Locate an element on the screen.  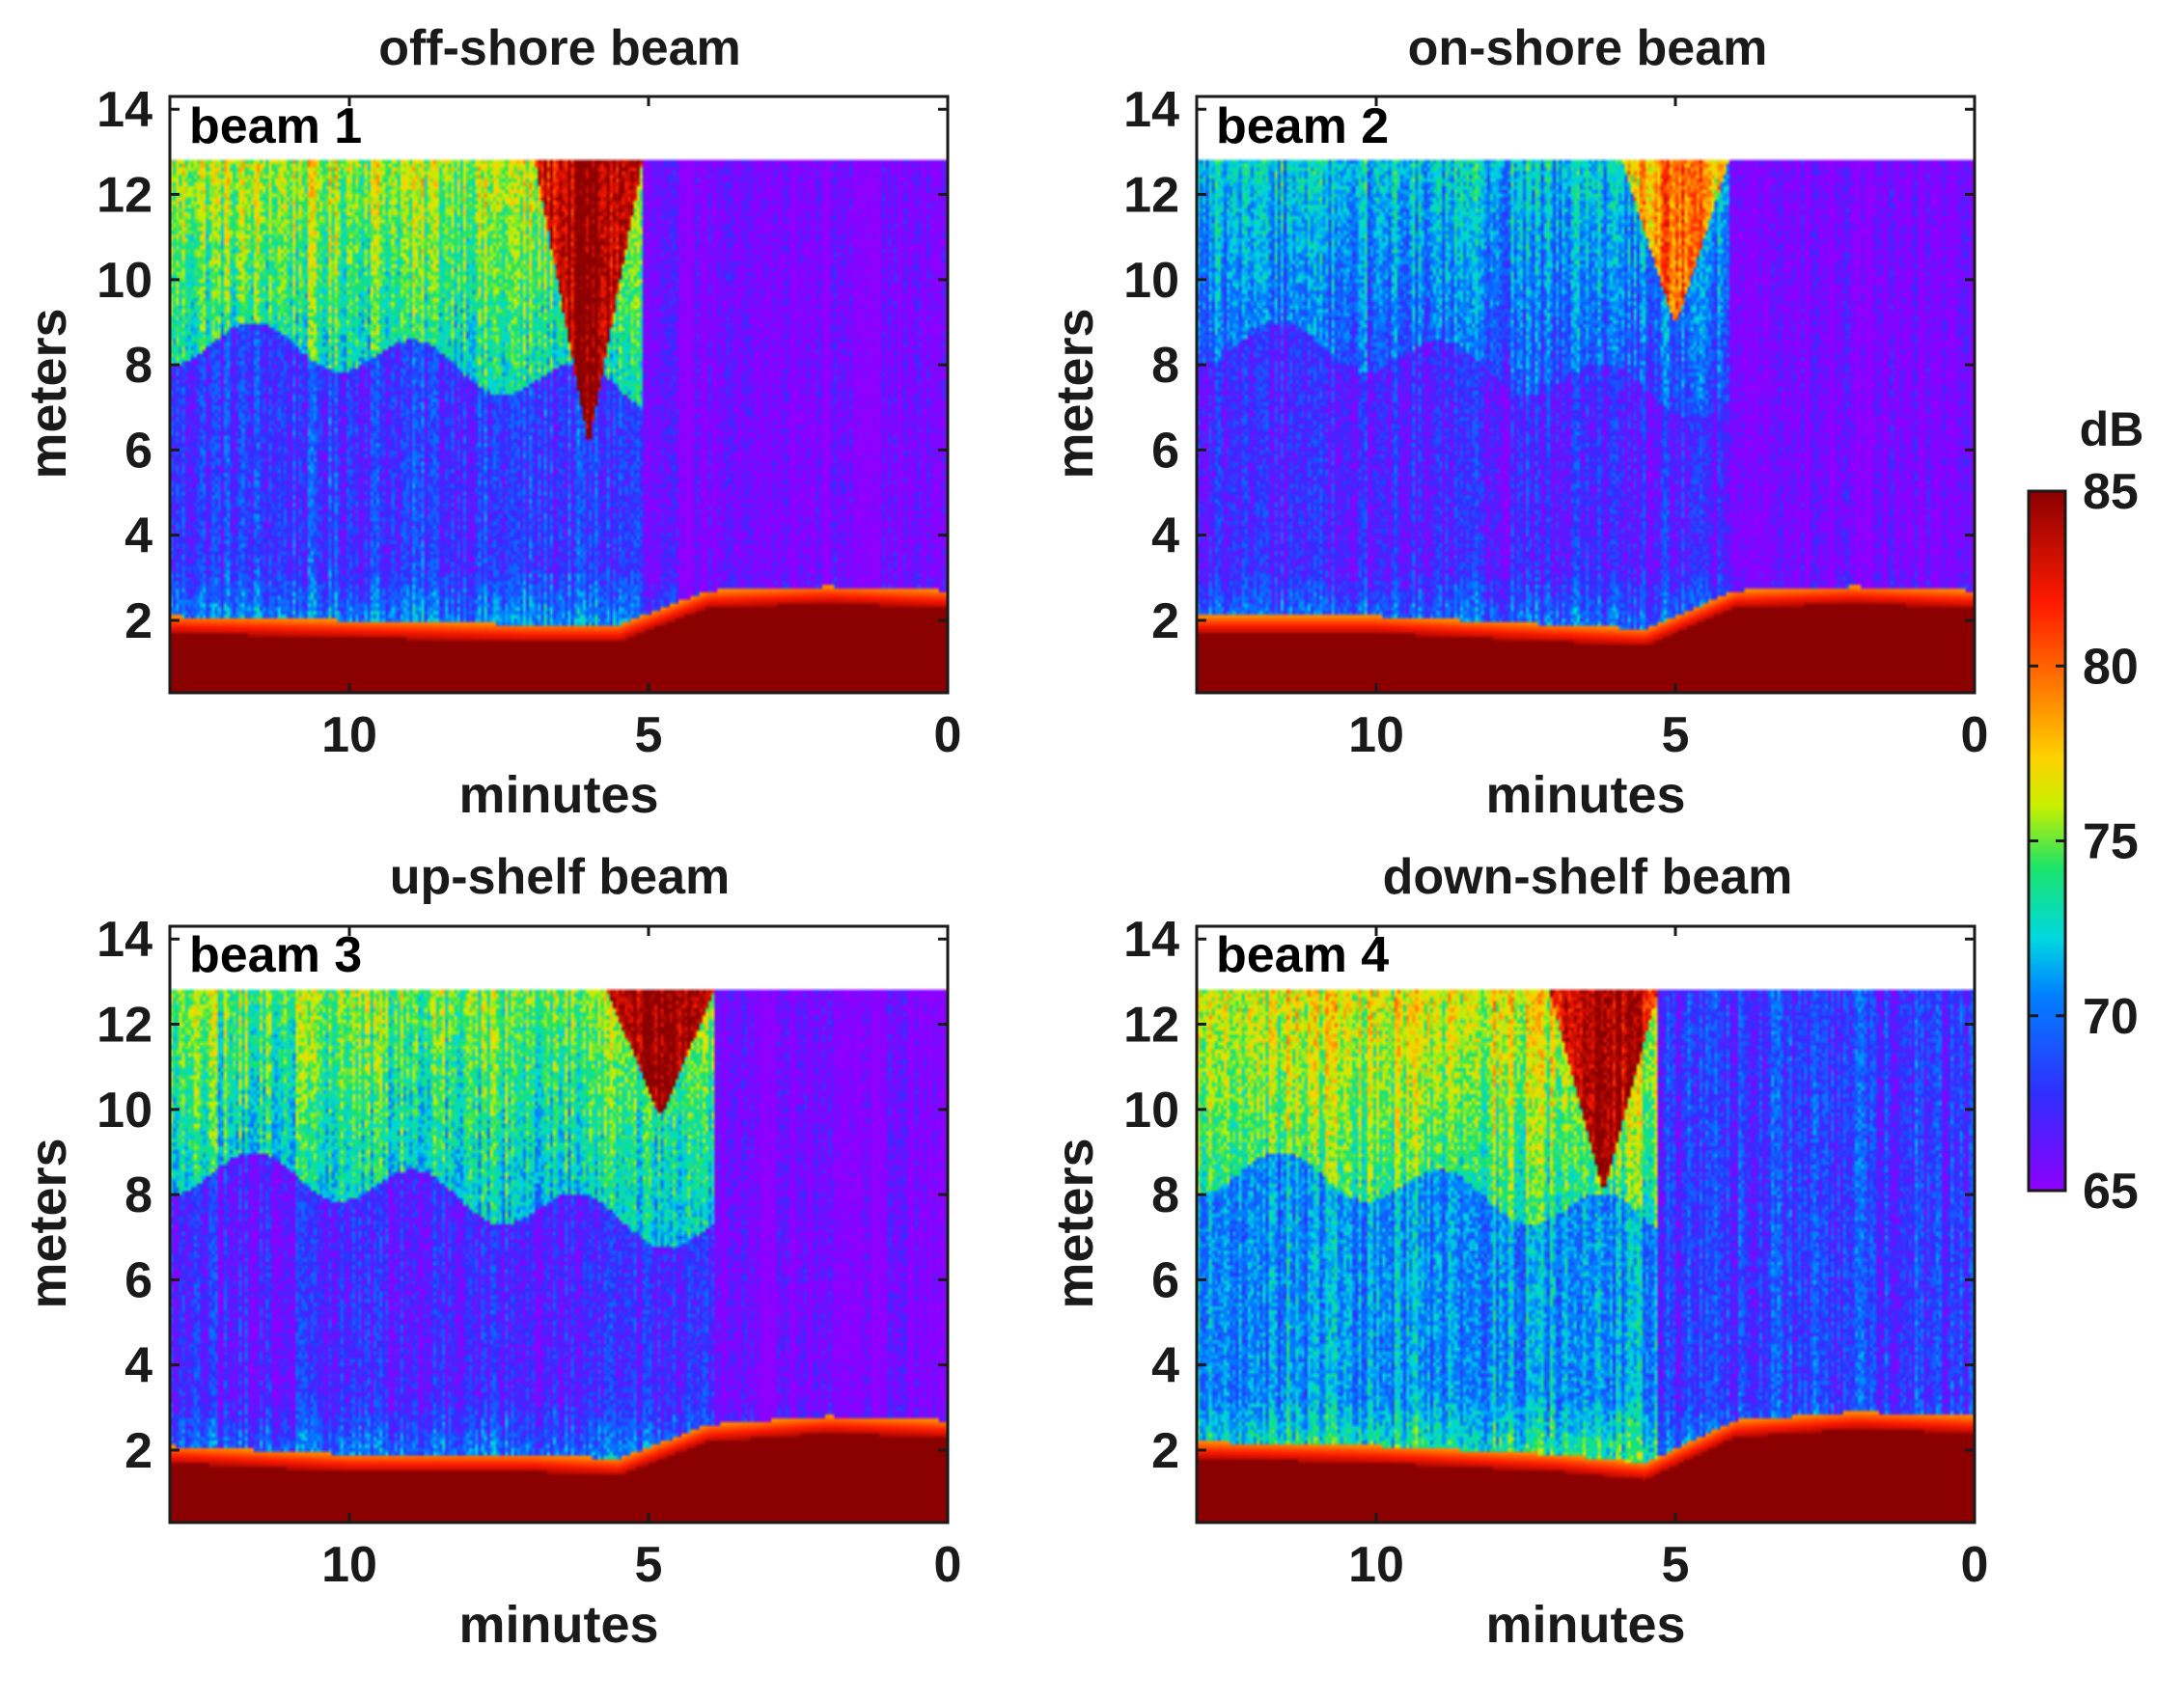
panel-4-title: down-shelf beam is located at coordinates (1588, 877).